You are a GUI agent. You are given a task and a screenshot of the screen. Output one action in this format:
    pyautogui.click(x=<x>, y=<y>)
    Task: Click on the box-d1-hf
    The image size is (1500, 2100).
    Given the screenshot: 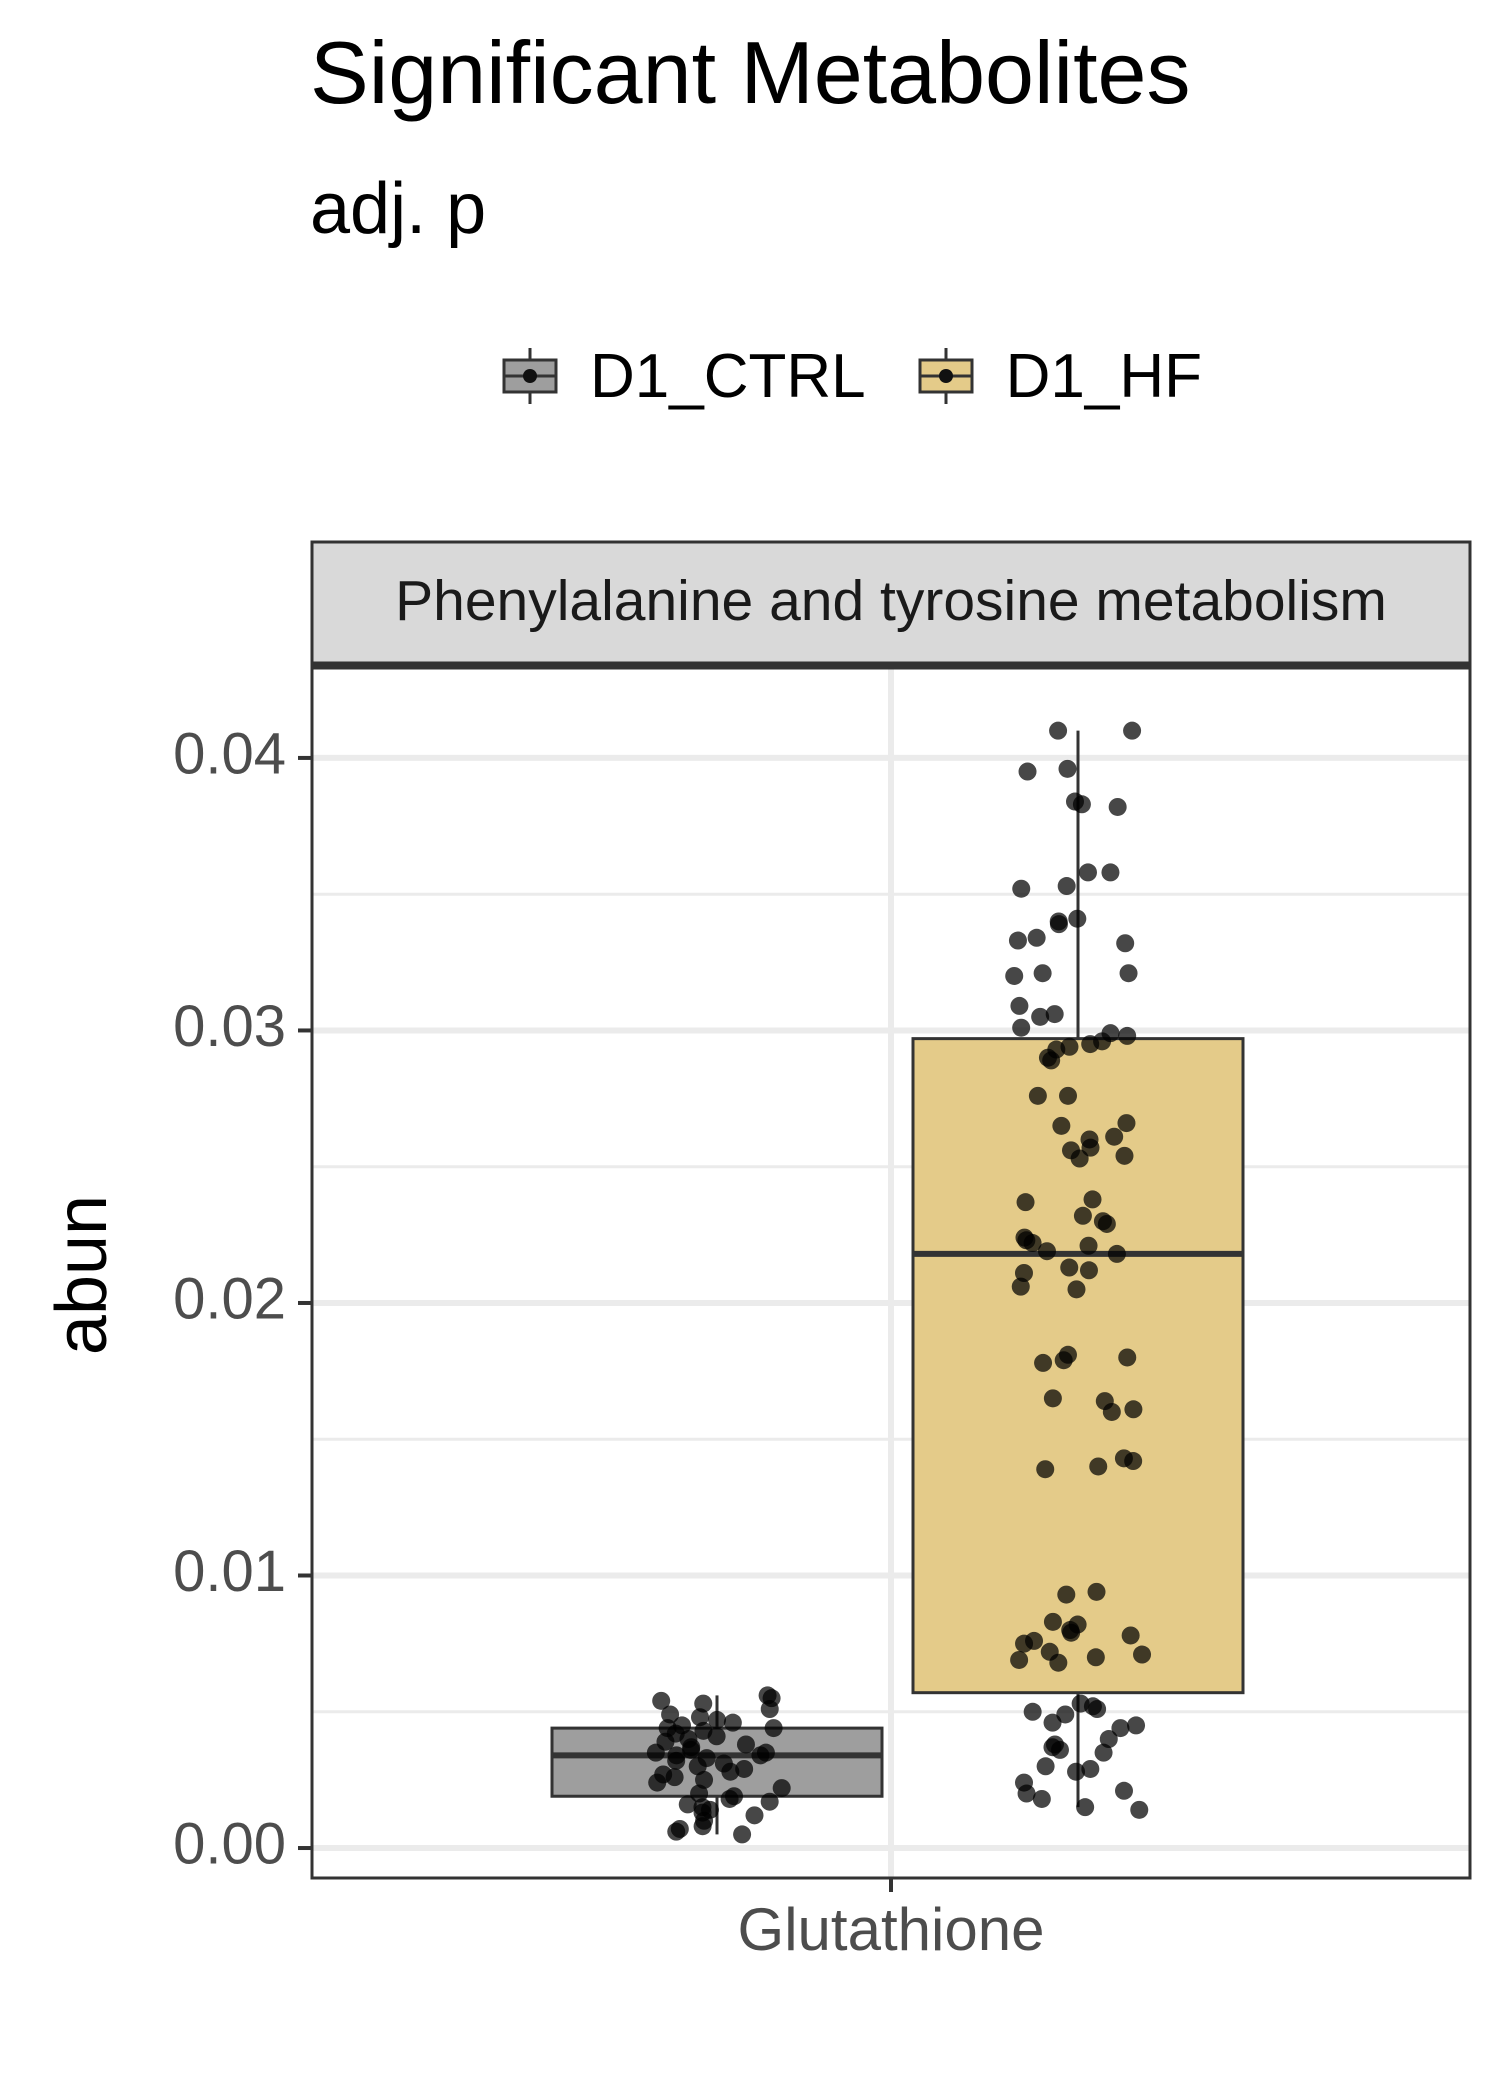 What is the action you would take?
    pyautogui.click(x=1078, y=1366)
    